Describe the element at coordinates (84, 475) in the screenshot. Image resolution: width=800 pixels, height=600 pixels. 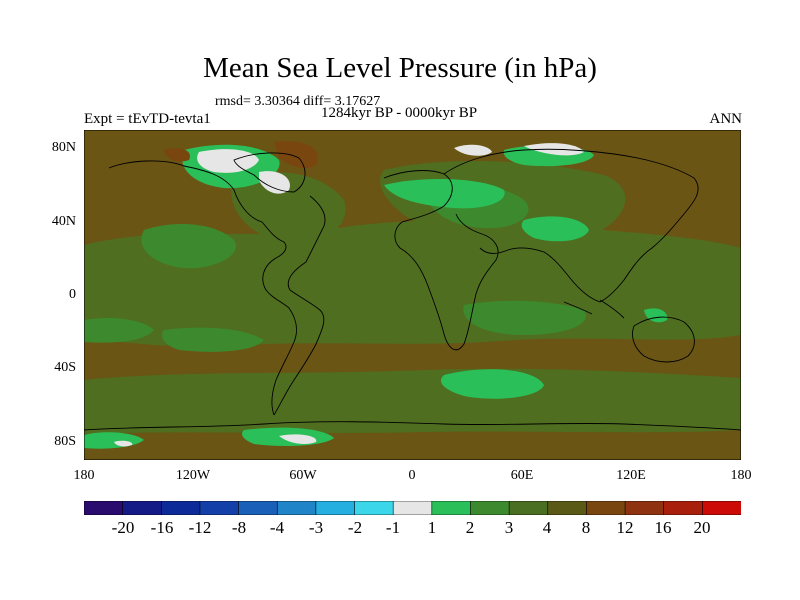
I see `lon-label-180w: 180` at that location.